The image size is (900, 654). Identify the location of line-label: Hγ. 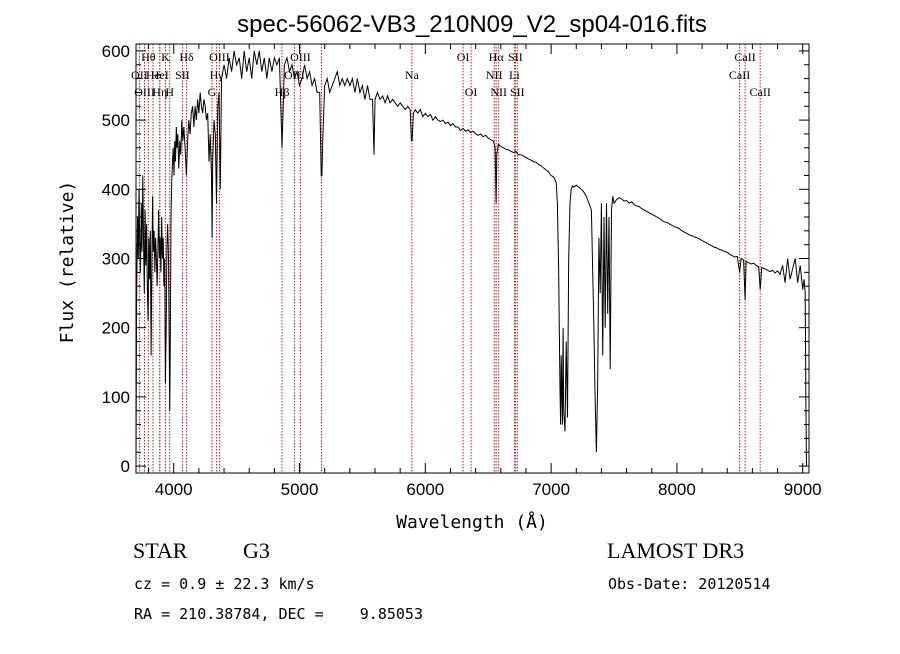
(217, 75).